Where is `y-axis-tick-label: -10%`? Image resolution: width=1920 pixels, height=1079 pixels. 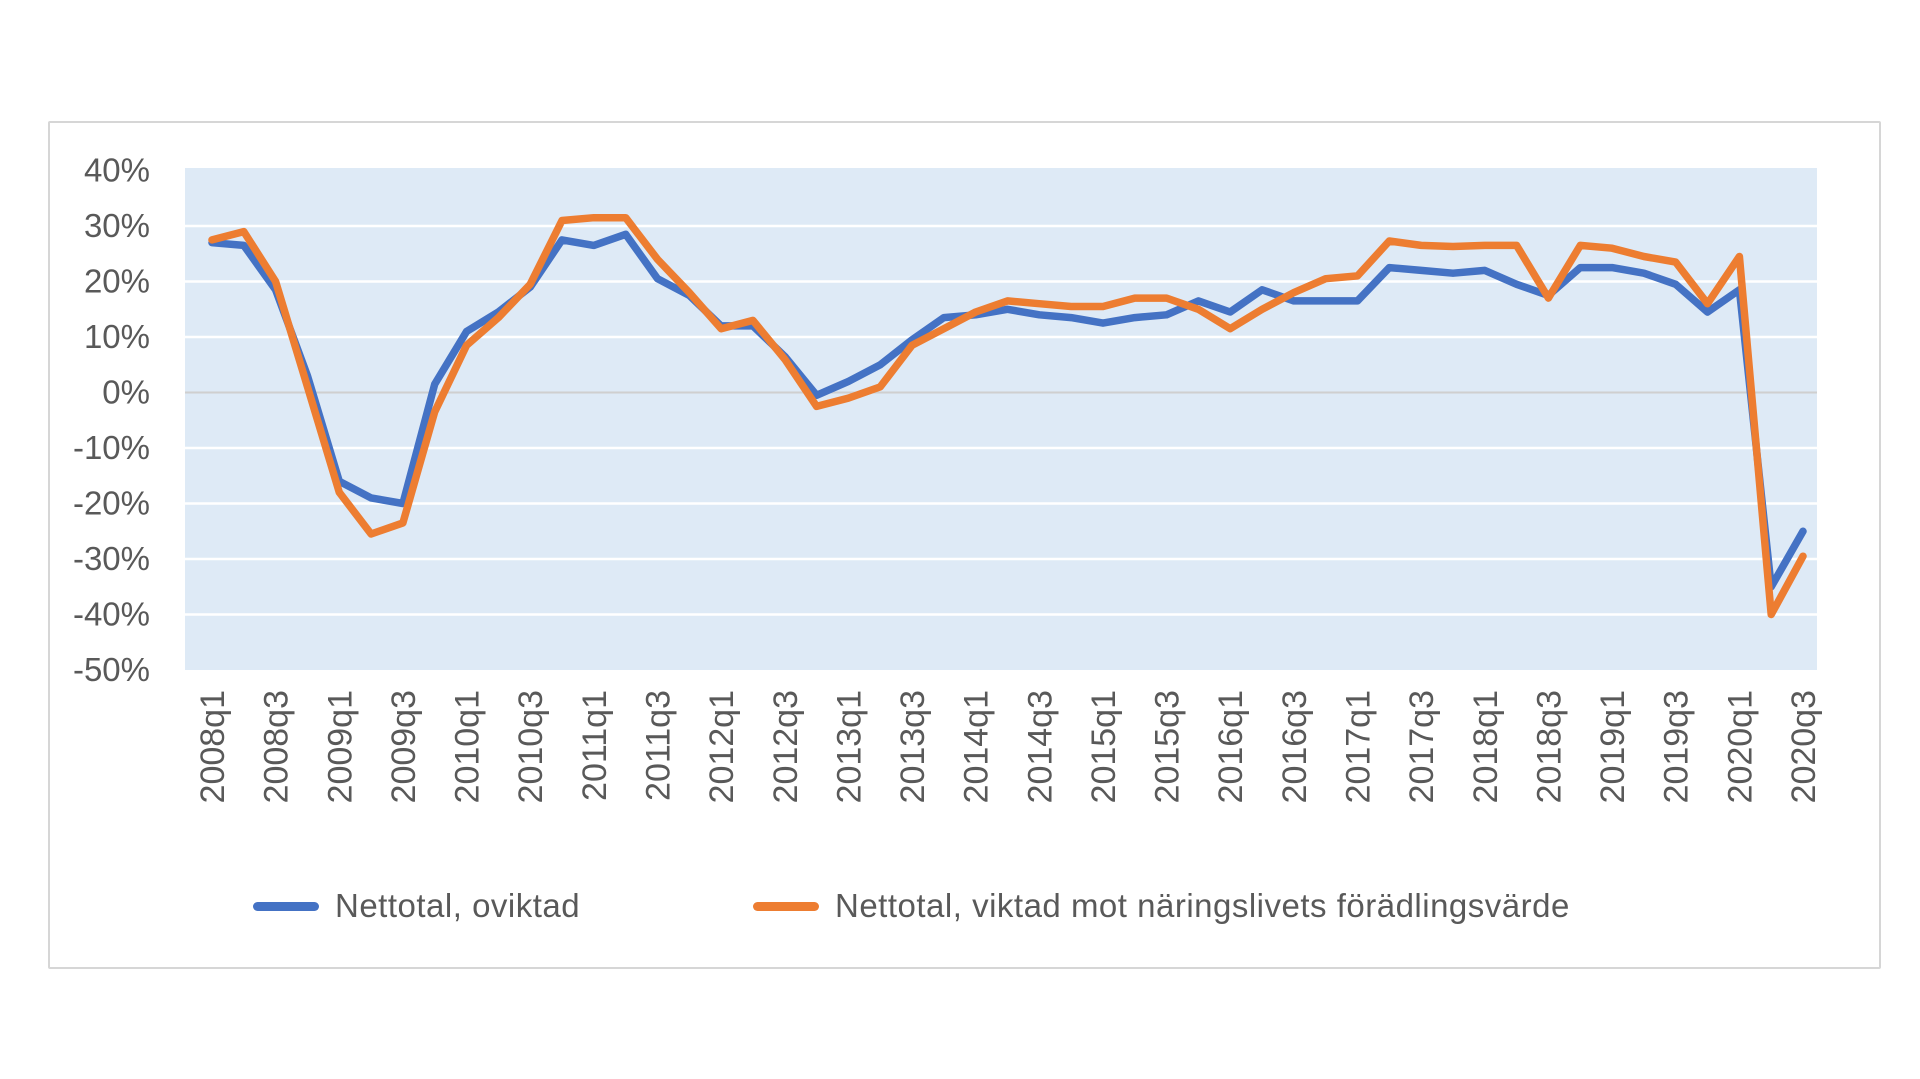 y-axis-tick-label: -10% is located at coordinates (111, 447).